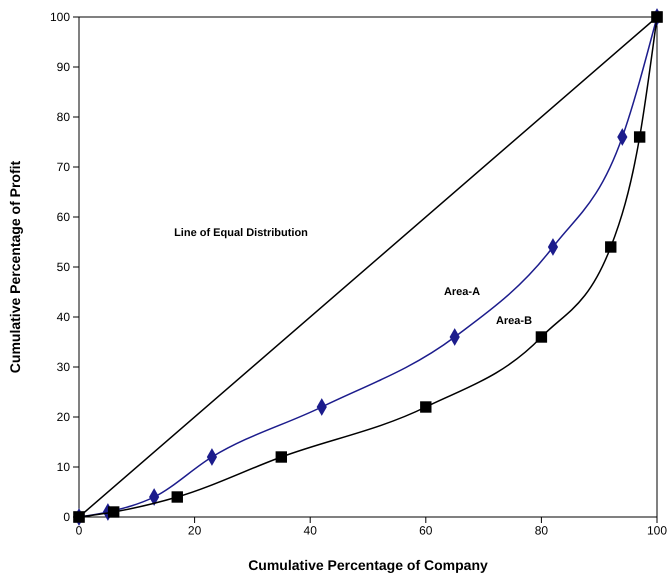 The height and width of the screenshot is (578, 672). I want to click on y-tick-label: 30, so click(63, 367).